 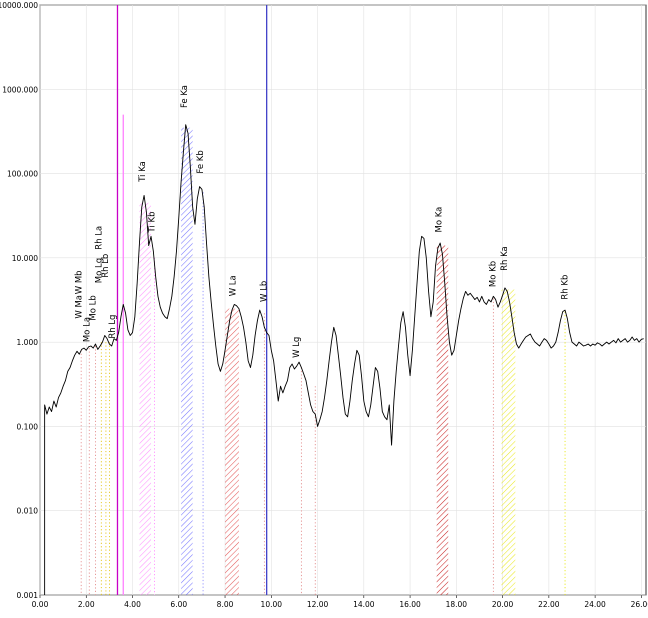 What do you see at coordinates (201, 161) in the screenshot?
I see `peak-annotation: Fe Kb` at bounding box center [201, 161].